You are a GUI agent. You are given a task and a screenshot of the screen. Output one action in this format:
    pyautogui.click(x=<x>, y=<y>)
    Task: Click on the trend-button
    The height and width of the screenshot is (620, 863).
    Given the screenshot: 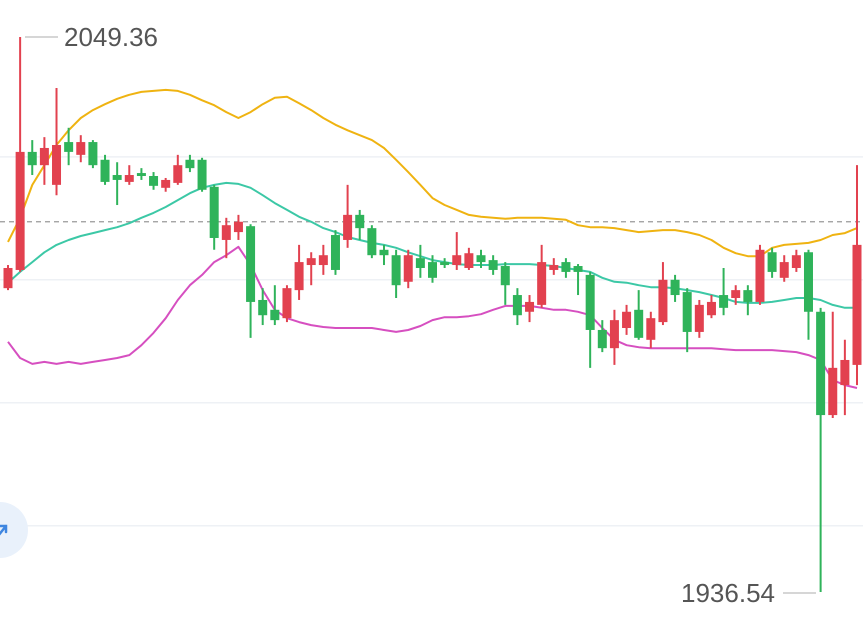 What is the action you would take?
    pyautogui.click(x=14, y=530)
    